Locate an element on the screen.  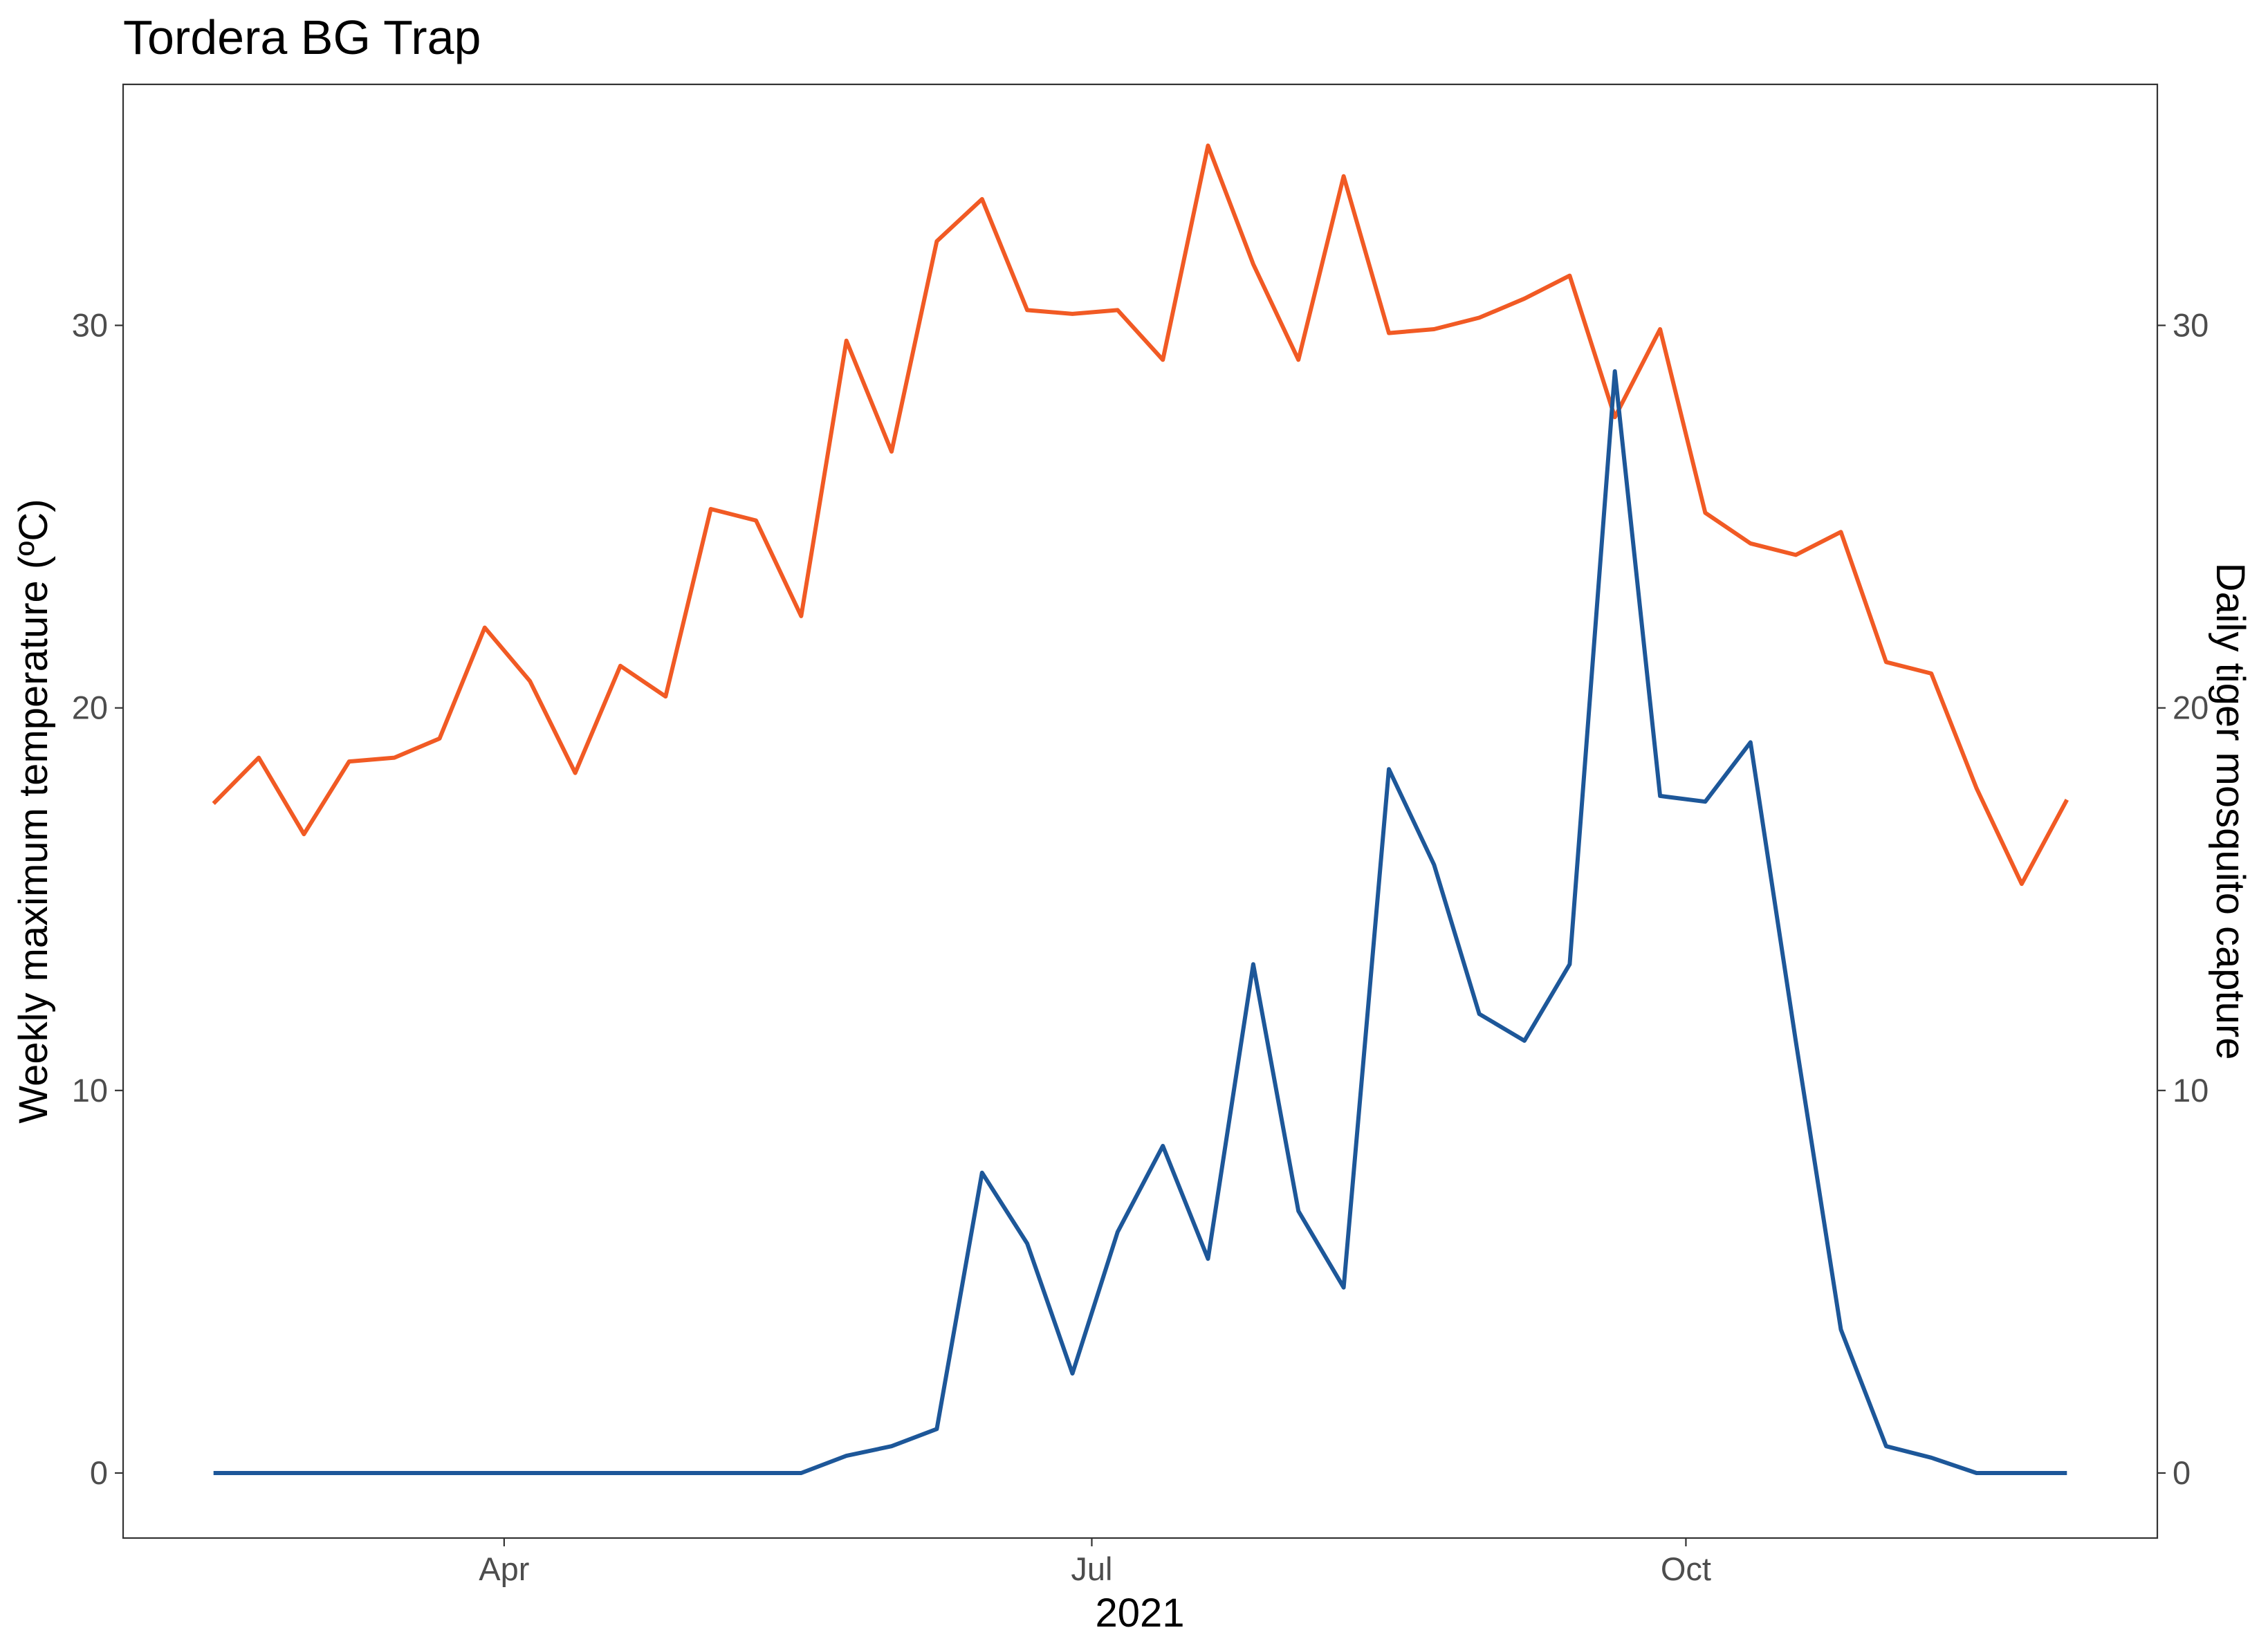
right-y-tick-label: 30 is located at coordinates (2191, 325).